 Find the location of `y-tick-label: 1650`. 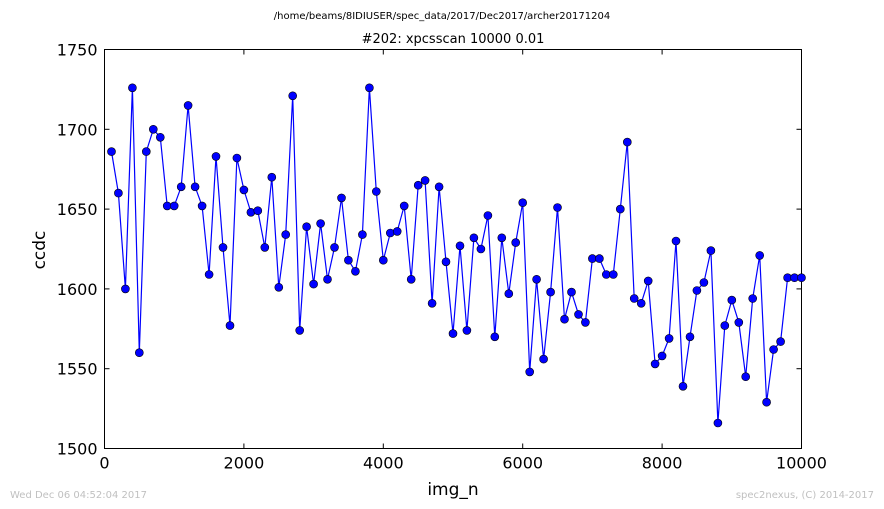

y-tick-label: 1650 is located at coordinates (77, 209).